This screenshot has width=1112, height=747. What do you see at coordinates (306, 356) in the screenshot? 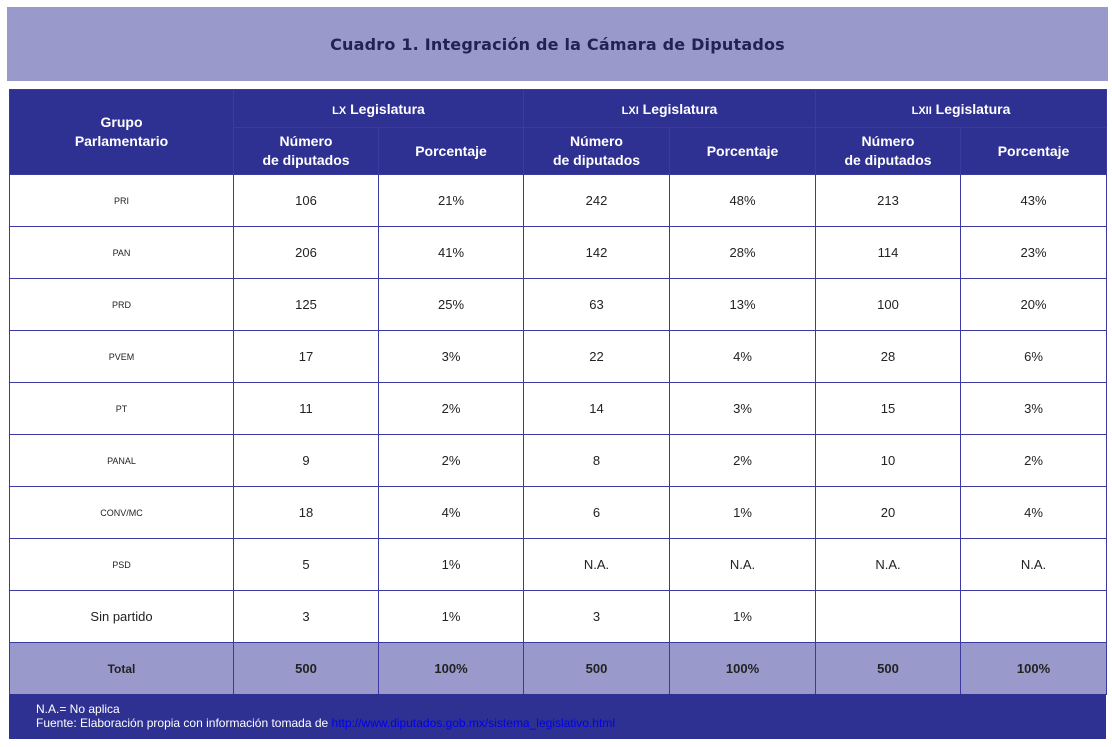
I see `deputies-count-cell: 17` at bounding box center [306, 356].